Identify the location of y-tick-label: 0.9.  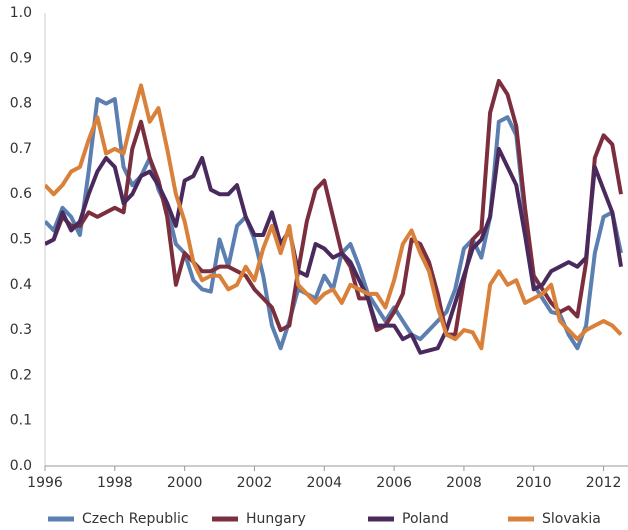
(21, 58).